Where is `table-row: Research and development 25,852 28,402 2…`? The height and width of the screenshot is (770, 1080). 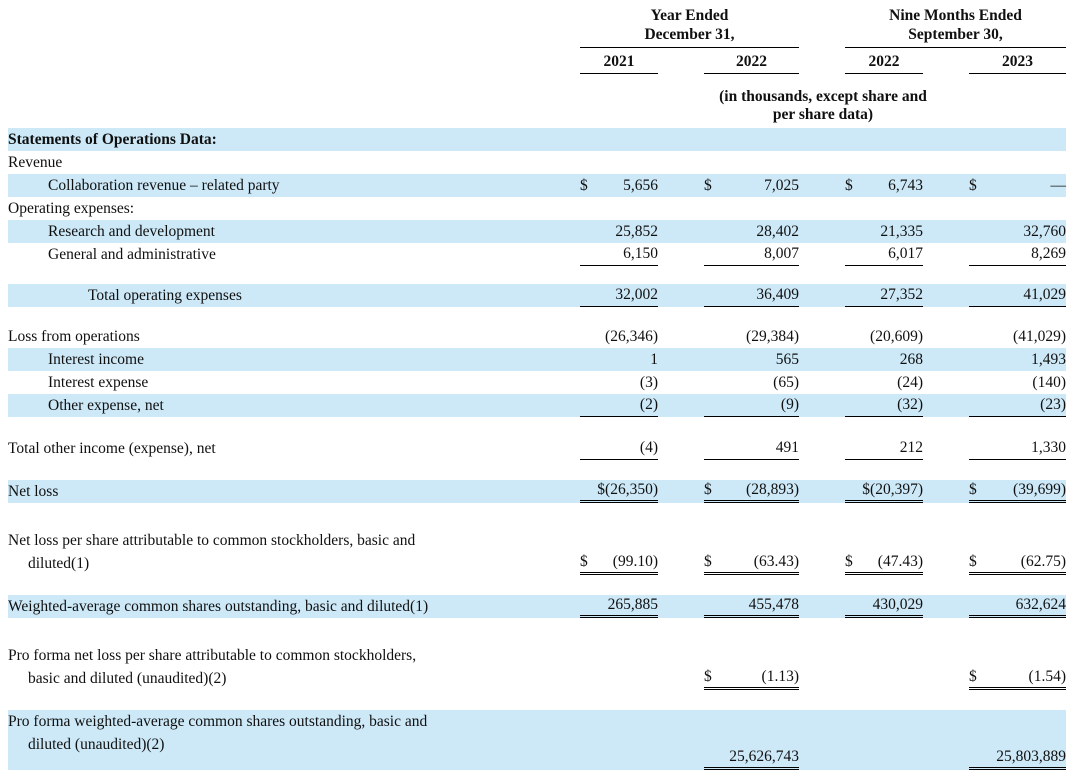
table-row: Research and development 25,852 28,402 2… is located at coordinates (537, 231).